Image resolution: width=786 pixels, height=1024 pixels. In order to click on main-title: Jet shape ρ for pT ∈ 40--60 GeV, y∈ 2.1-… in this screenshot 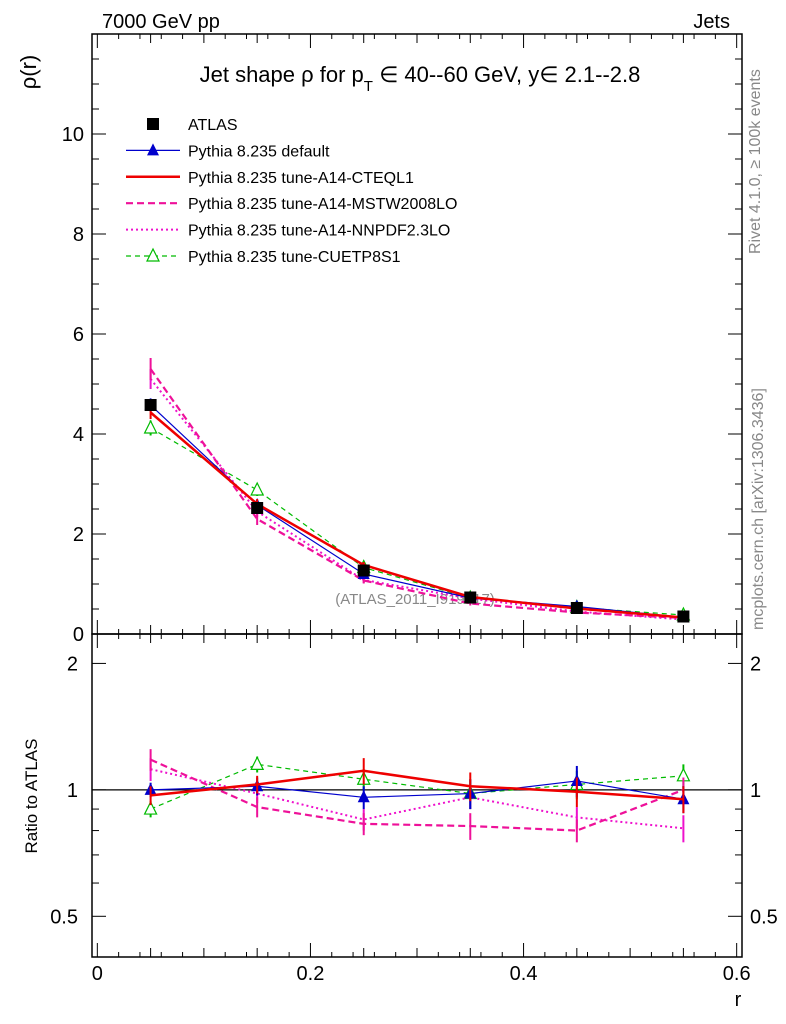, I will do `click(420, 78)`.